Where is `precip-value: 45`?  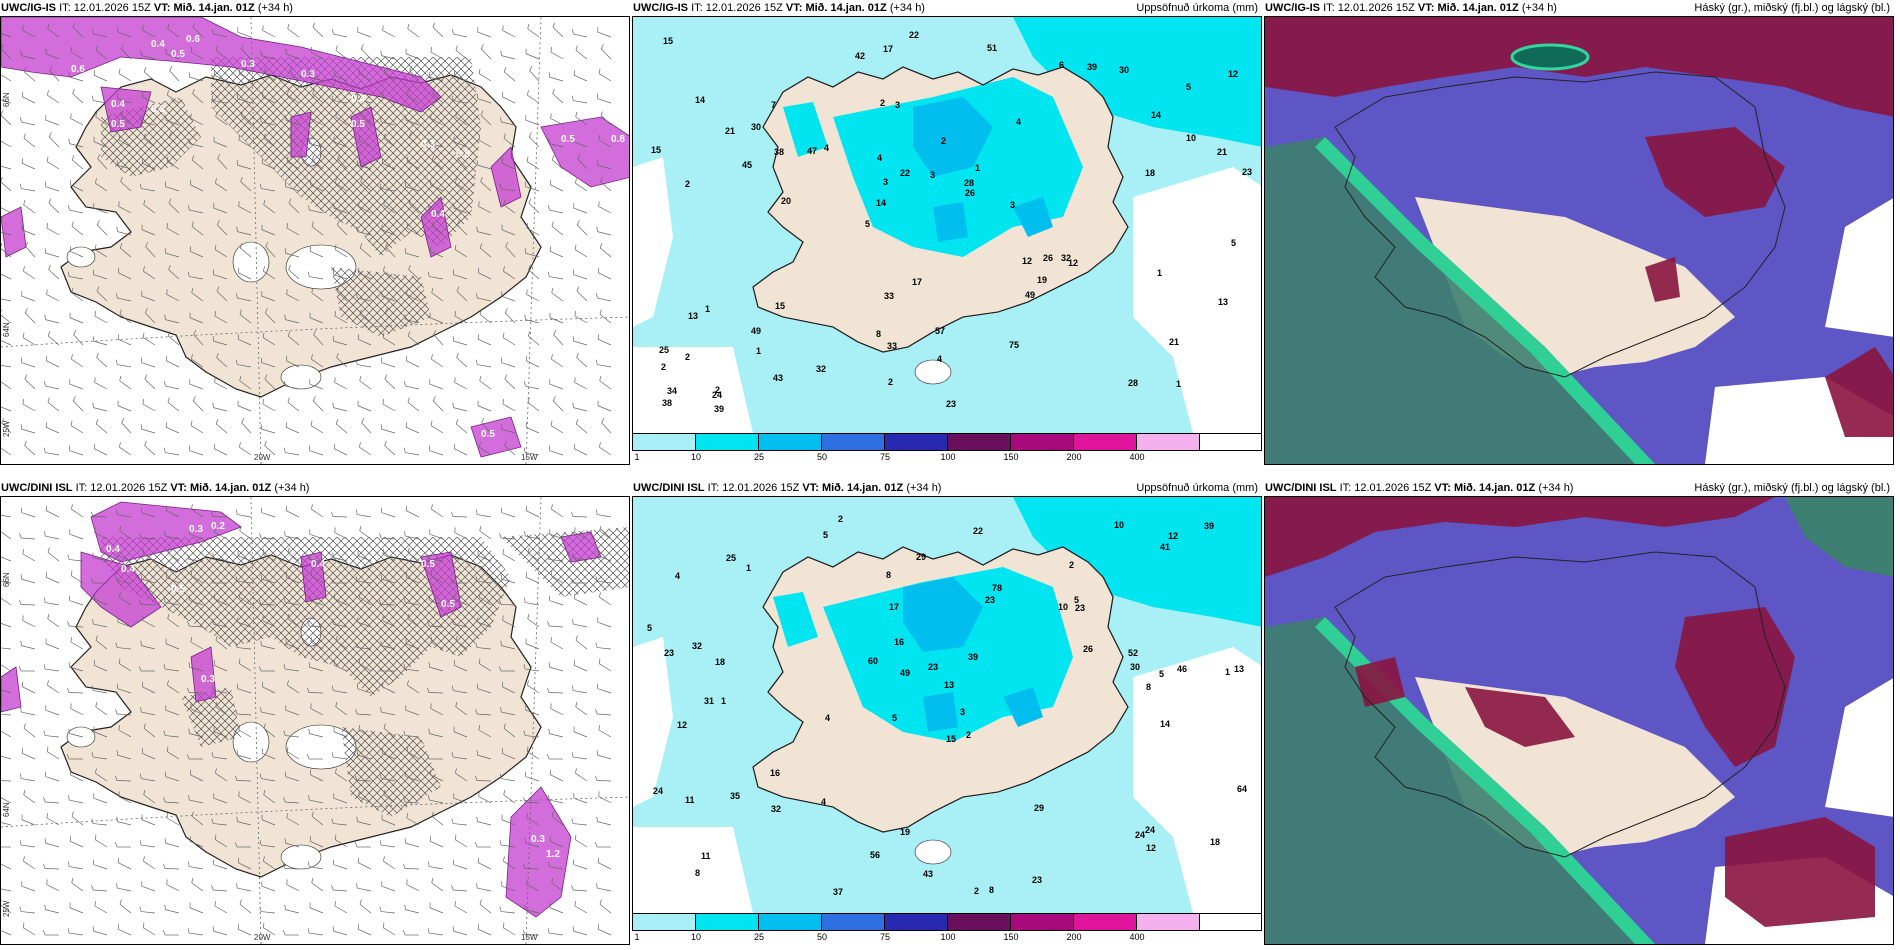 precip-value: 45 is located at coordinates (747, 165).